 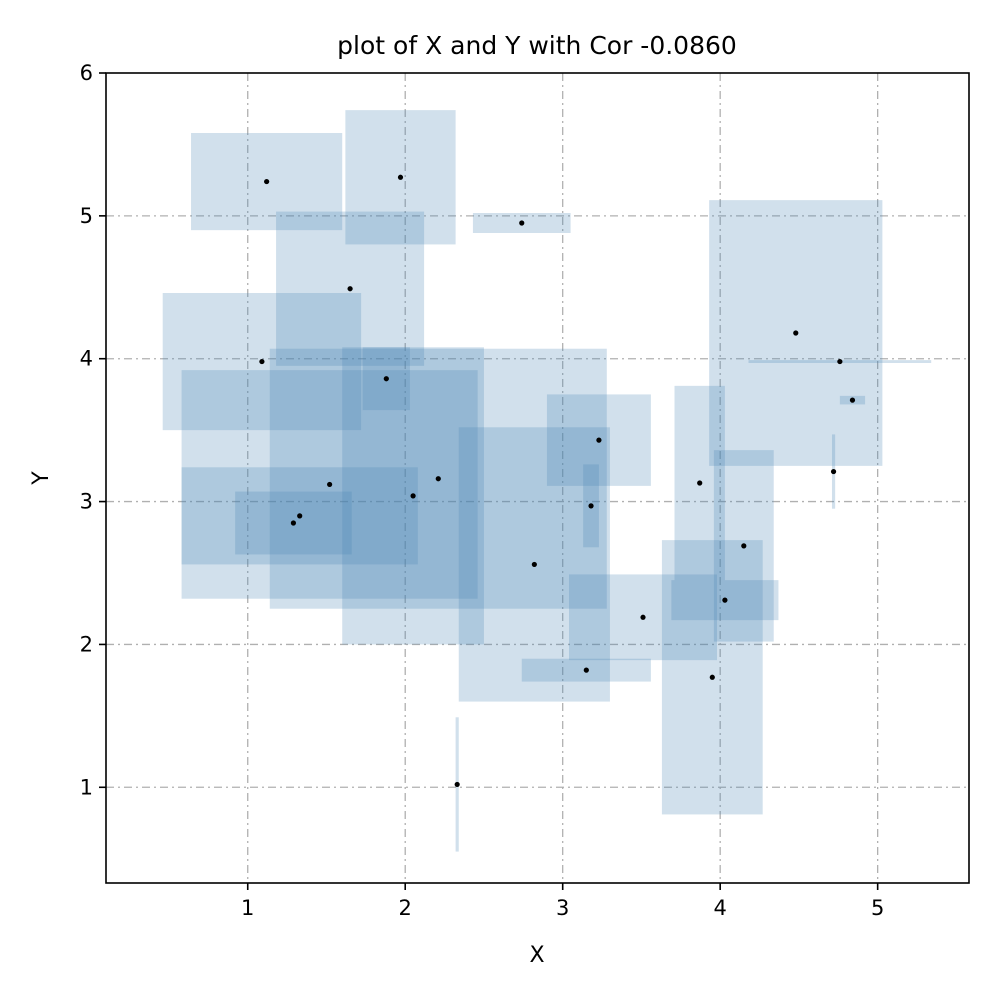 I want to click on y-tick-label: 2, so click(x=86, y=644).